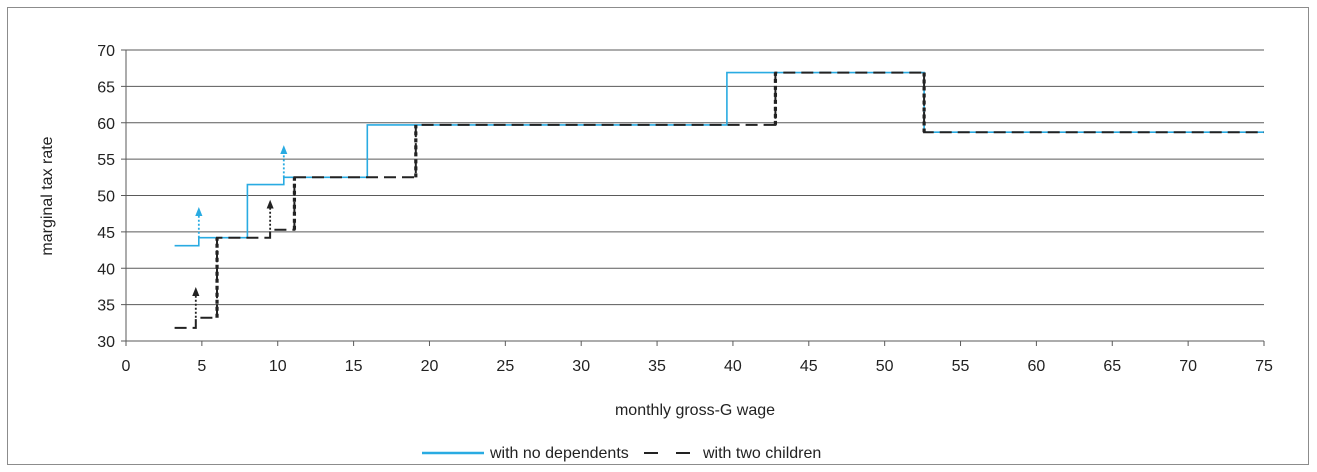 This screenshot has width=1317, height=472. Describe the element at coordinates (695, 410) in the screenshot. I see `x-axis-title: monthly gross-G wage` at that location.